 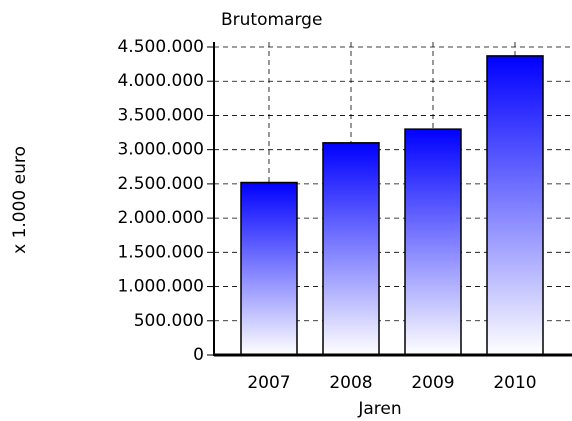 What do you see at coordinates (20, 200) in the screenshot?
I see `y-axis-label: x 1.000 euro` at bounding box center [20, 200].